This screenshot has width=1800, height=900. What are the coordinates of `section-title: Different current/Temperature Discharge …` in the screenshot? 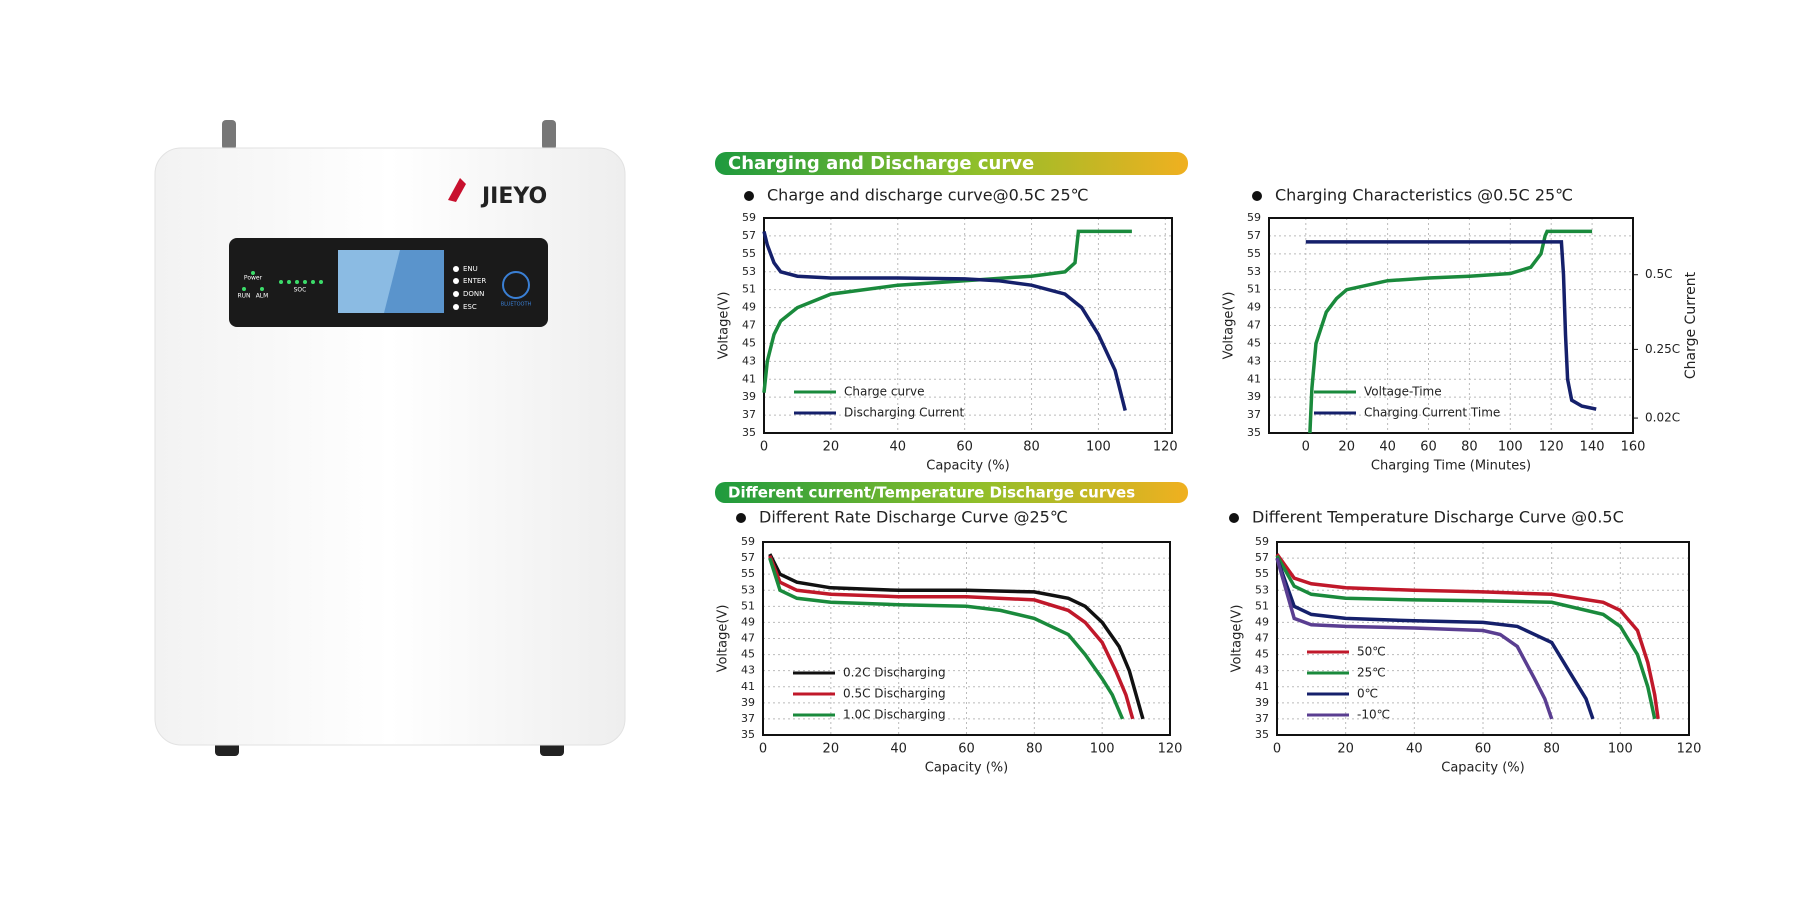 It's located at (931, 493).